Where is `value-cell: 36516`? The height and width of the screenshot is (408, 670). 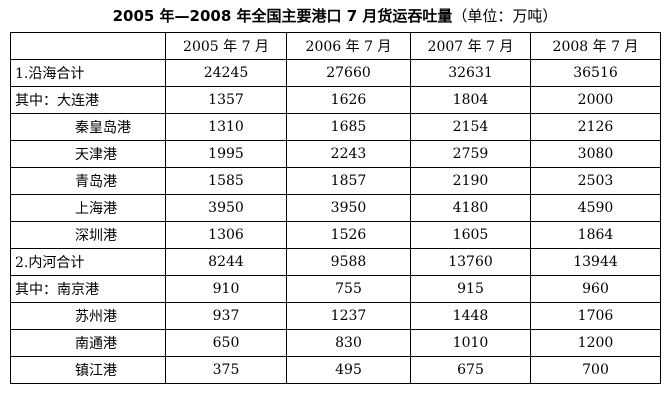
value-cell: 36516 is located at coordinates (595, 73).